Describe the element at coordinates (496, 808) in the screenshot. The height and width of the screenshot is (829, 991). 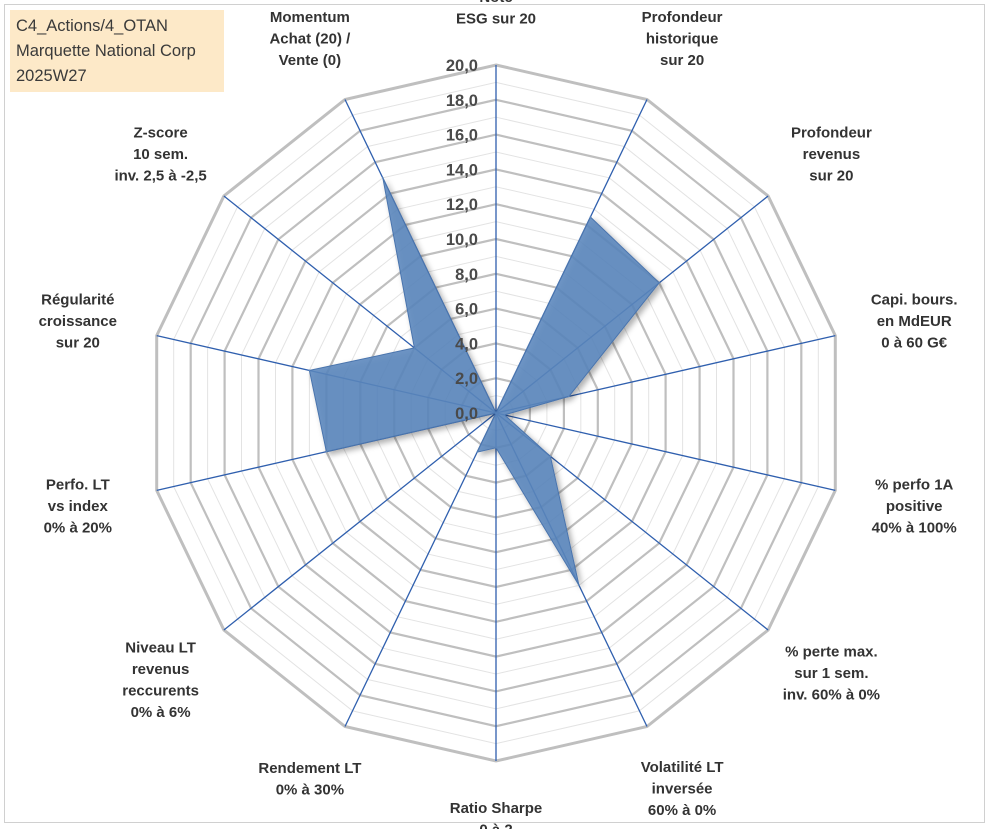
I see `category-label-line: Ratio Sharpe` at that location.